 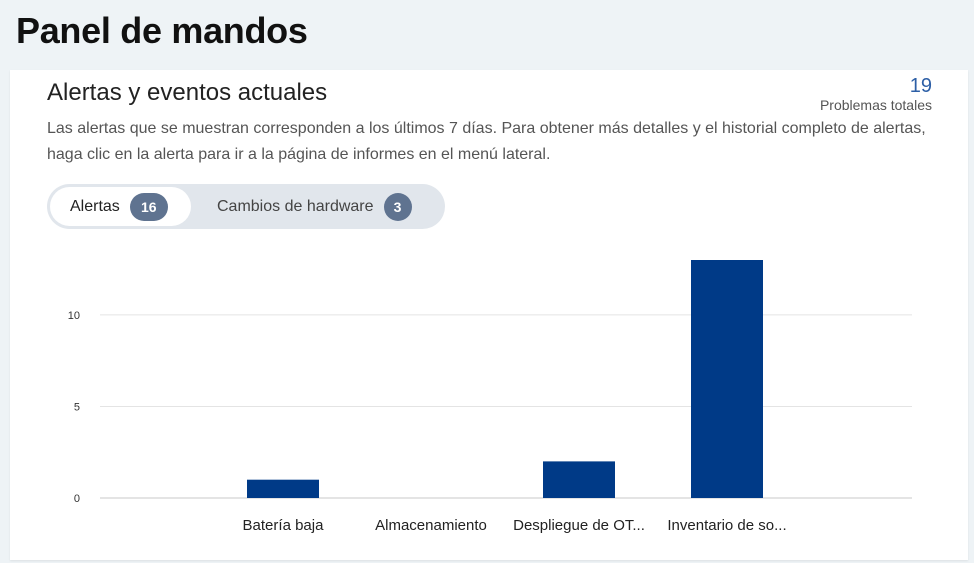 I want to click on total-problems-label: Problemas totales, so click(x=875, y=105).